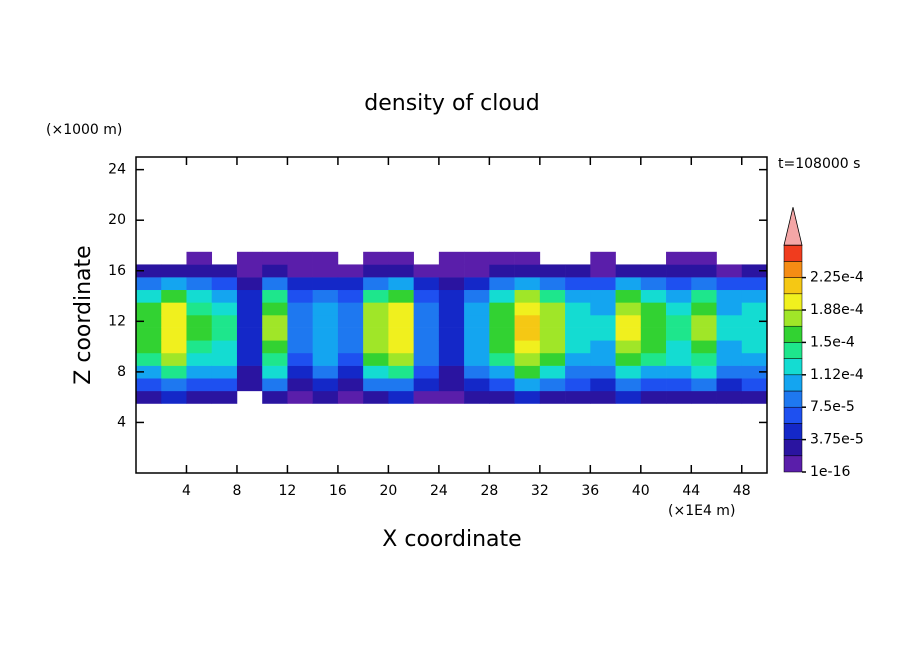 The height and width of the screenshot is (654, 904). Describe the element at coordinates (117, 170) in the screenshot. I see `y-tick-label: 24` at that location.